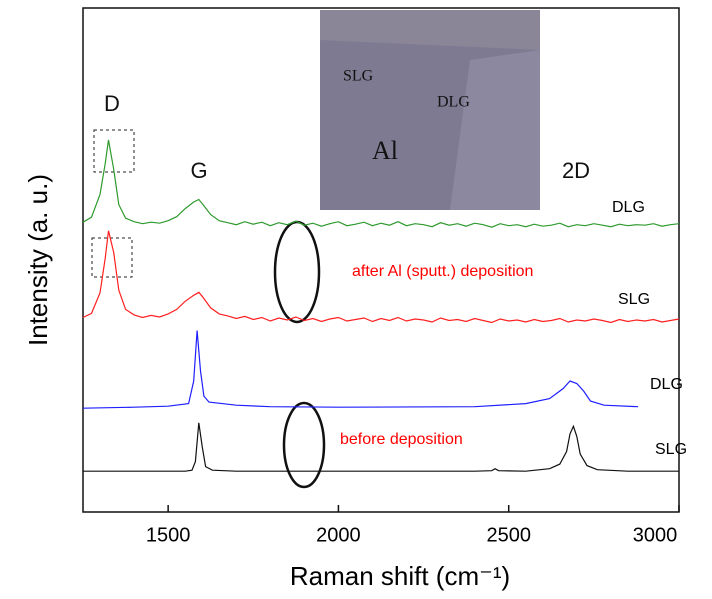 The width and height of the screenshot is (712, 599). Describe the element at coordinates (655, 535) in the screenshot. I see `x-tick-label: 3000` at that location.